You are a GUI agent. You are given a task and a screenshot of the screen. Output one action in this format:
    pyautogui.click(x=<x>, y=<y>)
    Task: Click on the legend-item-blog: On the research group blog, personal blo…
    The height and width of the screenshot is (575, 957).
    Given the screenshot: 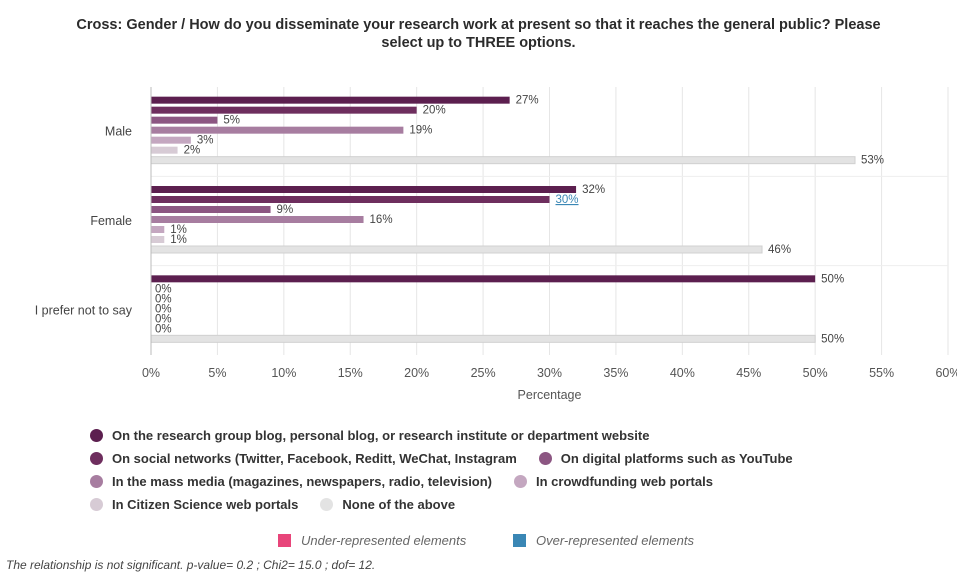 What is the action you would take?
    pyautogui.click(x=369, y=435)
    